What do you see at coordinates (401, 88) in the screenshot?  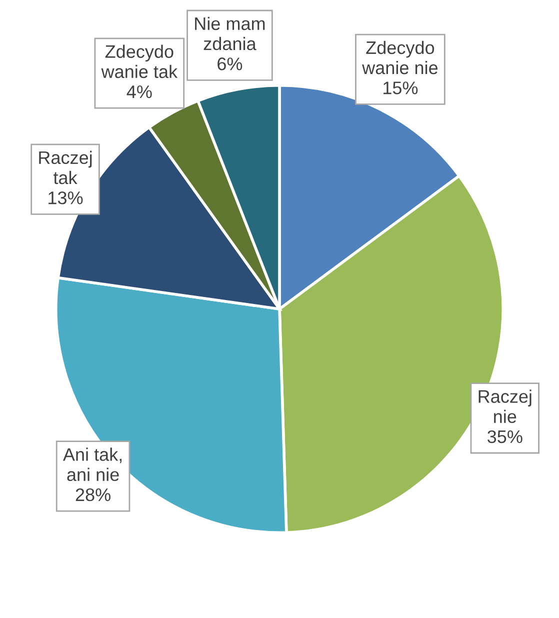 I see `data-label: 15%` at bounding box center [401, 88].